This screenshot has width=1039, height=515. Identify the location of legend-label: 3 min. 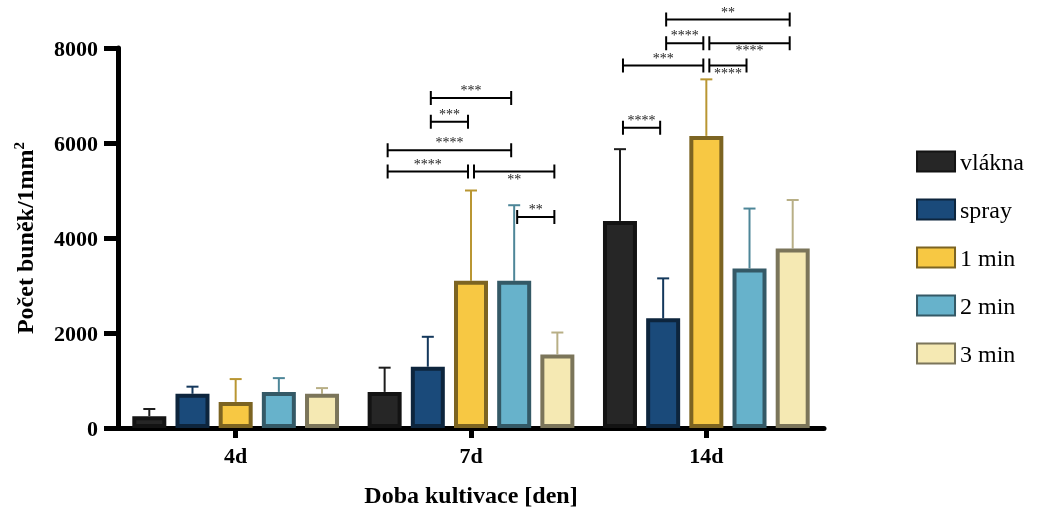
(988, 353).